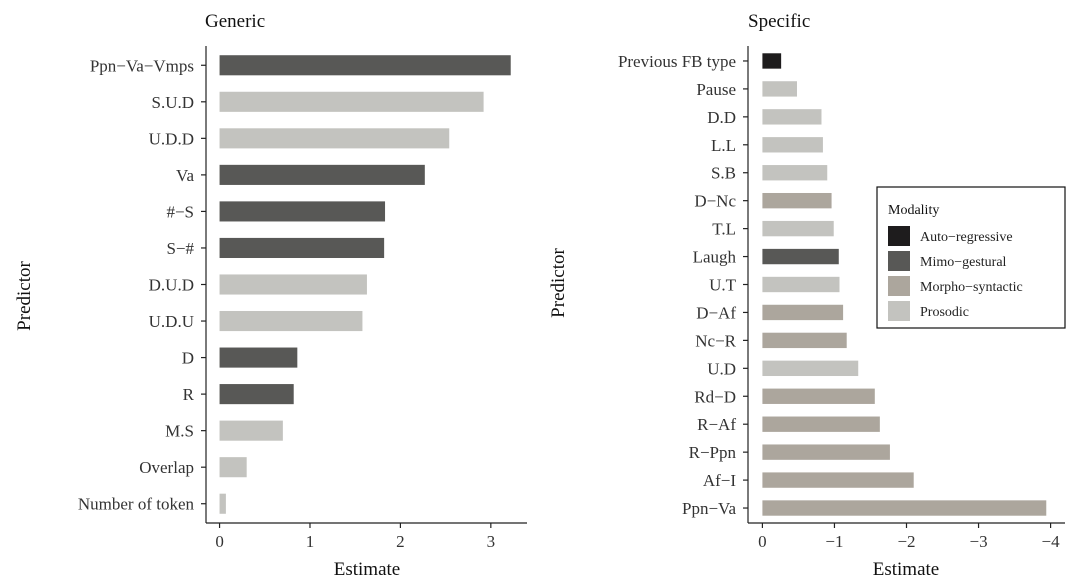 This screenshot has height=579, width=1067. I want to click on legend-swatch-auto, so click(899, 236).